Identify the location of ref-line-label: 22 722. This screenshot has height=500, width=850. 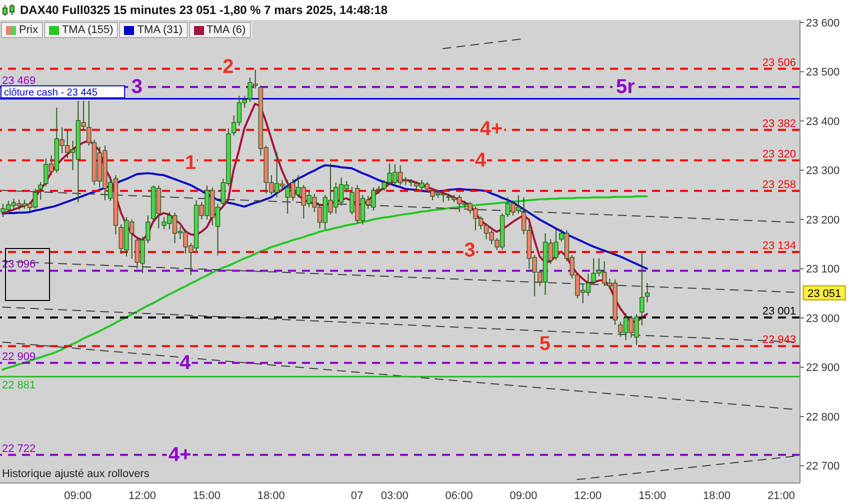
(19, 448).